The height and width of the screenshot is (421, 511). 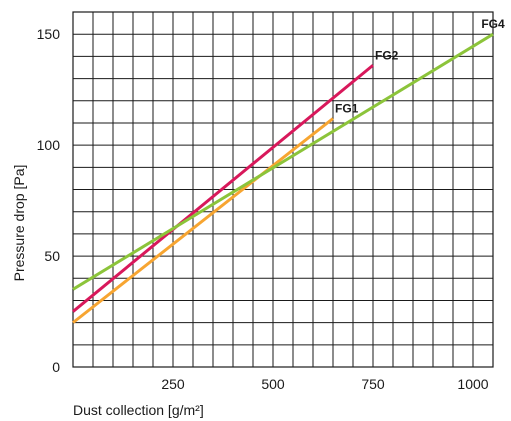 What do you see at coordinates (472, 384) in the screenshot?
I see `x-tick-label: 1000` at bounding box center [472, 384].